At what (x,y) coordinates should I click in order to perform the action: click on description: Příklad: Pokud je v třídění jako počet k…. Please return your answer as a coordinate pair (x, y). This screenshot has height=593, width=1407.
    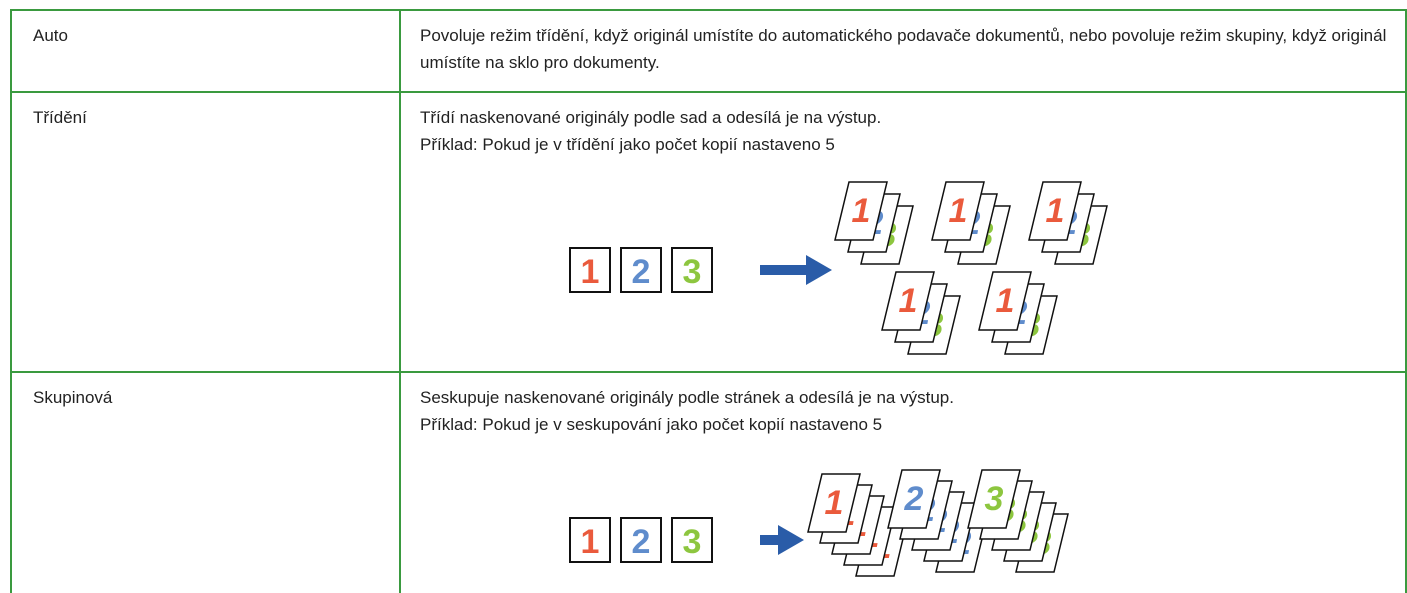
    Looking at the image, I should click on (627, 144).